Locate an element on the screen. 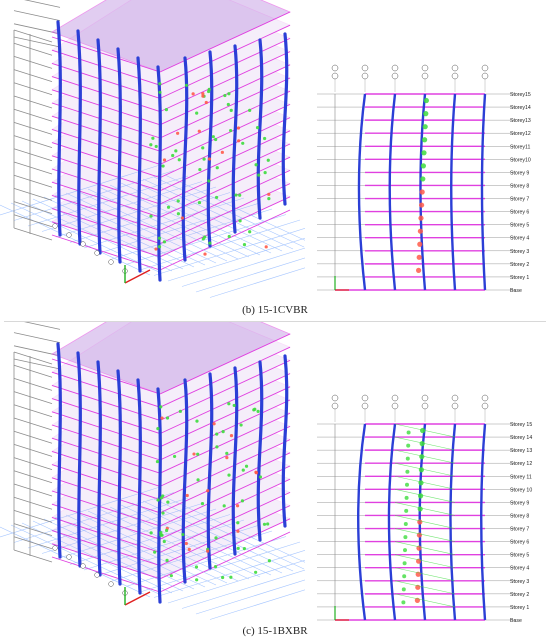 This screenshot has height=644, width=550. storey-label: Storey 3 is located at coordinates (519, 582).